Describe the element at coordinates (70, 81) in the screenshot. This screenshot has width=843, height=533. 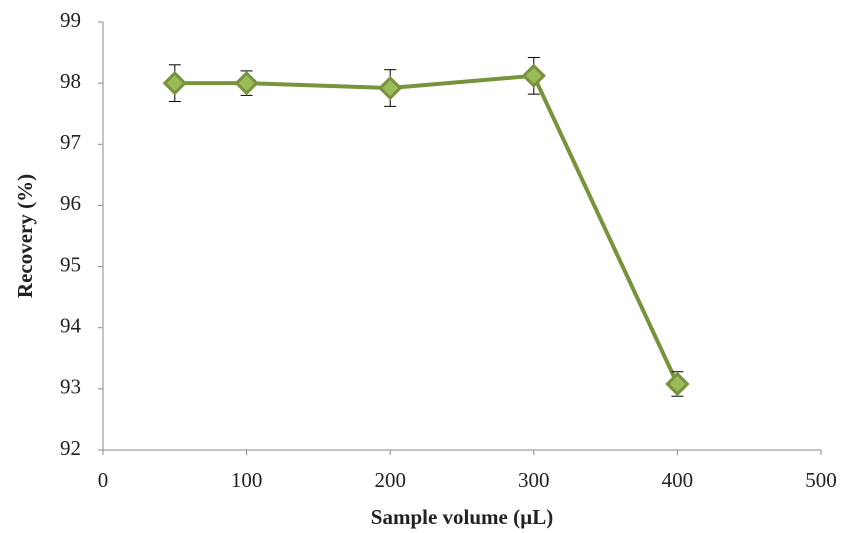
I see `y-tick-label: 98` at that location.